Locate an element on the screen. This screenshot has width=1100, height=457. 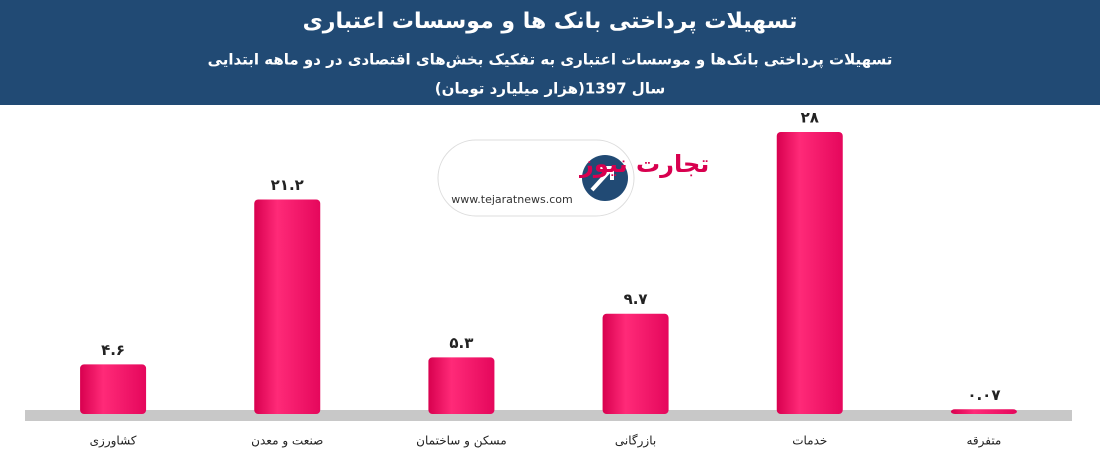
x-tick-label: مسکن و ساختمان is located at coordinates (461, 441).